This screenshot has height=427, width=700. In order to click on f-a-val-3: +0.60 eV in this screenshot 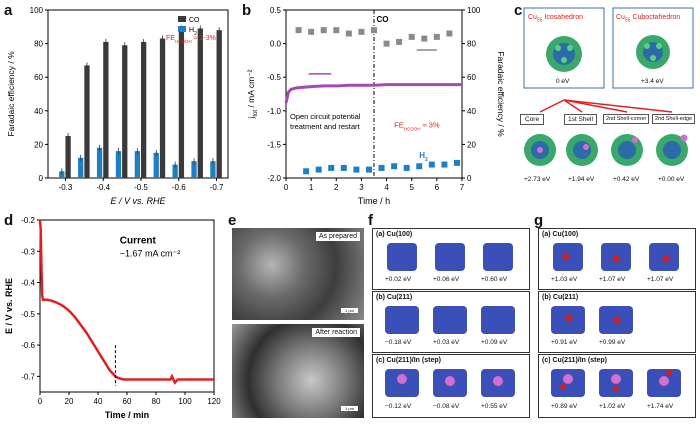, I will do `click(494, 279)`.